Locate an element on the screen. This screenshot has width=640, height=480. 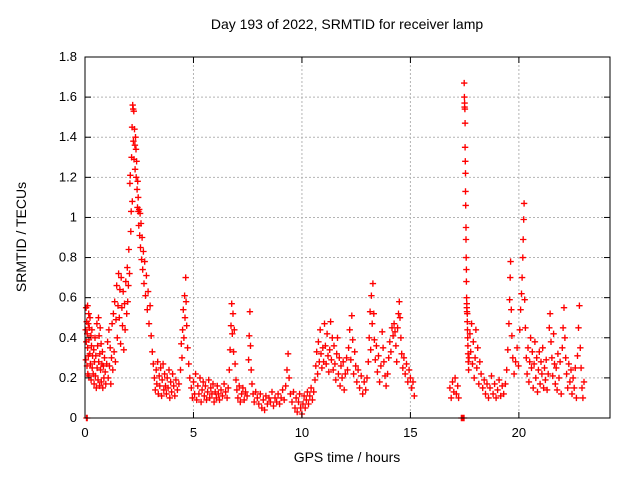
x-tick-label: 15 is located at coordinates (410, 432).